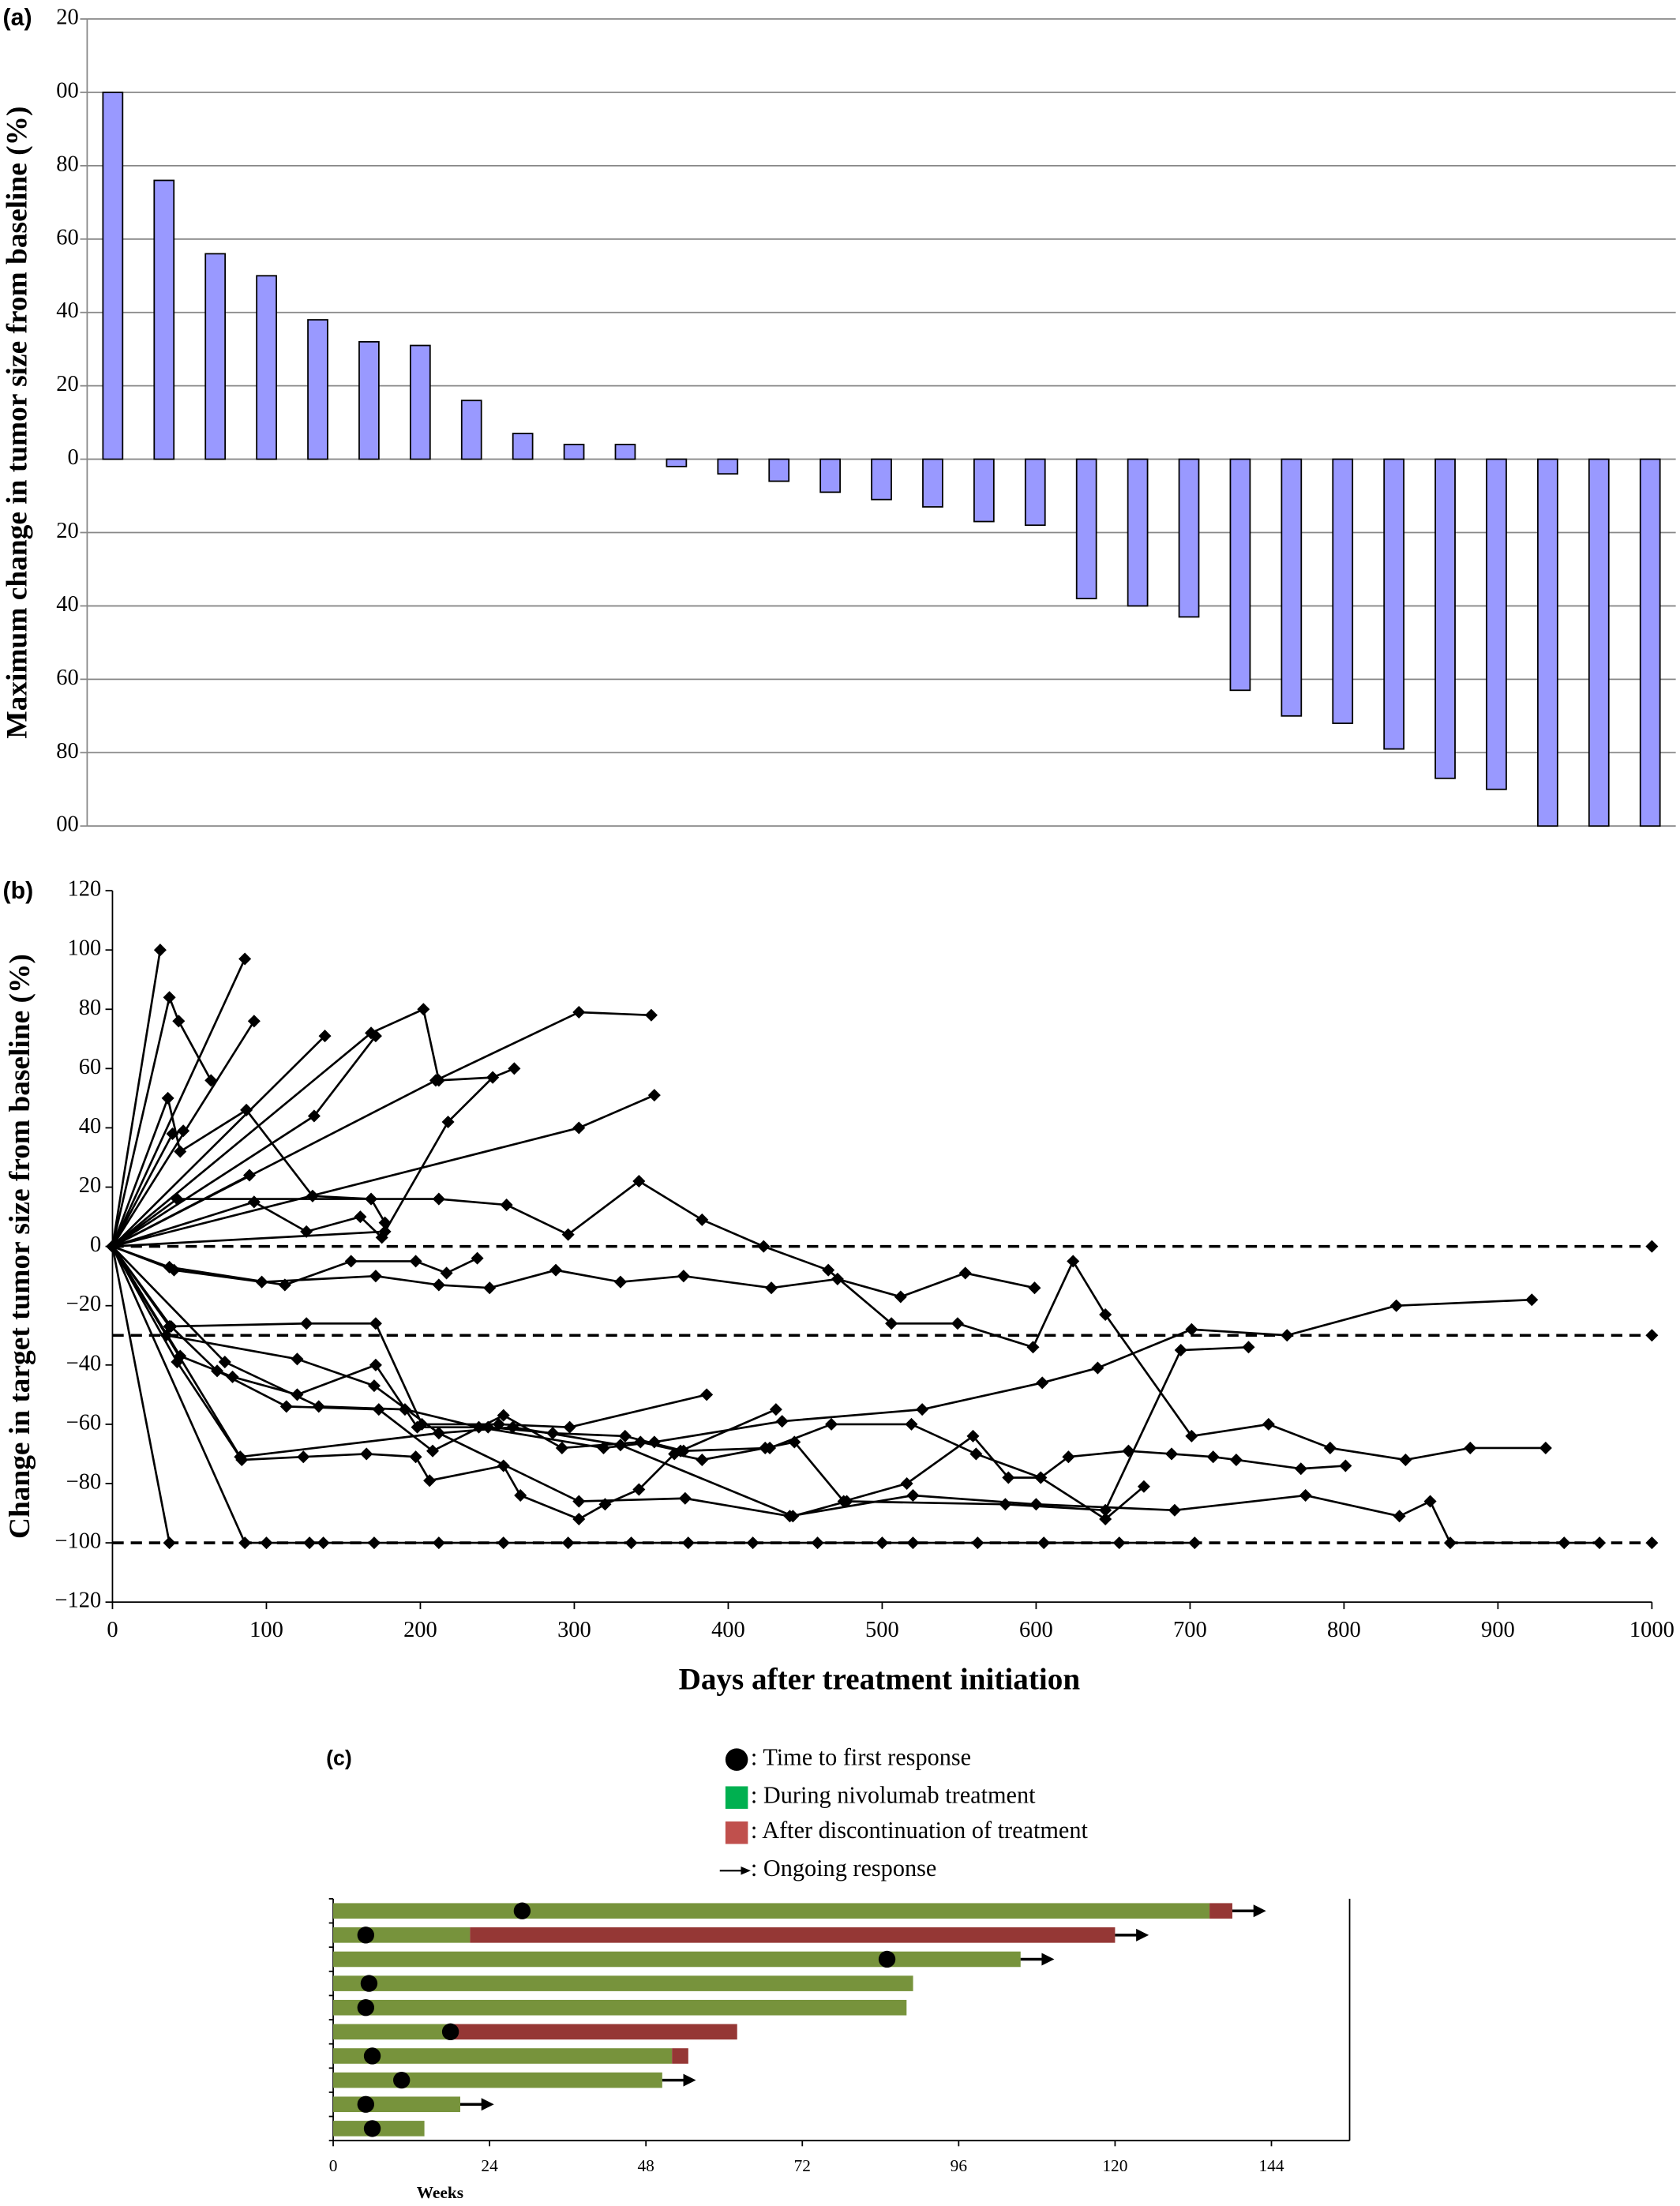  What do you see at coordinates (440, 2192) in the screenshot?
I see `x-axis-title: Weeks` at bounding box center [440, 2192].